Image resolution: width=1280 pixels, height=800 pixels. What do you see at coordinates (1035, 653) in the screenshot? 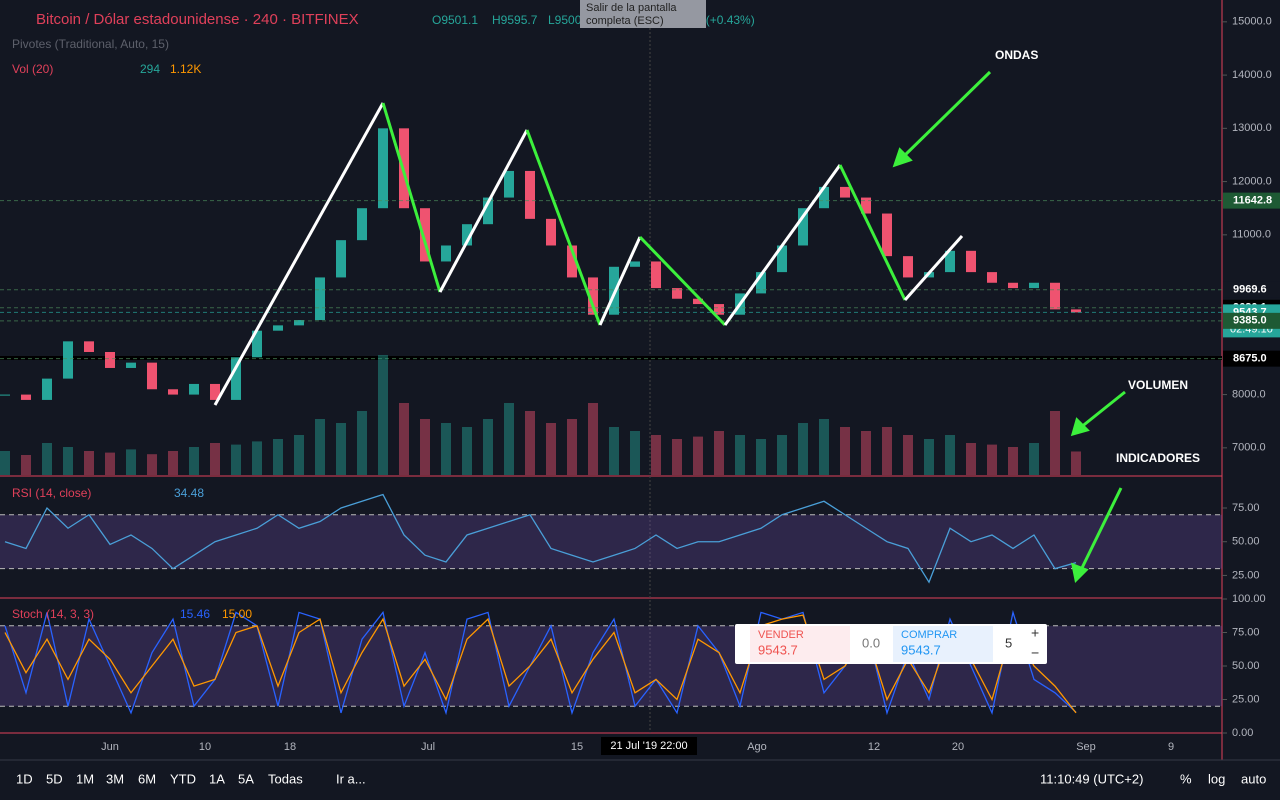
I see `minus-button: −` at bounding box center [1035, 653].